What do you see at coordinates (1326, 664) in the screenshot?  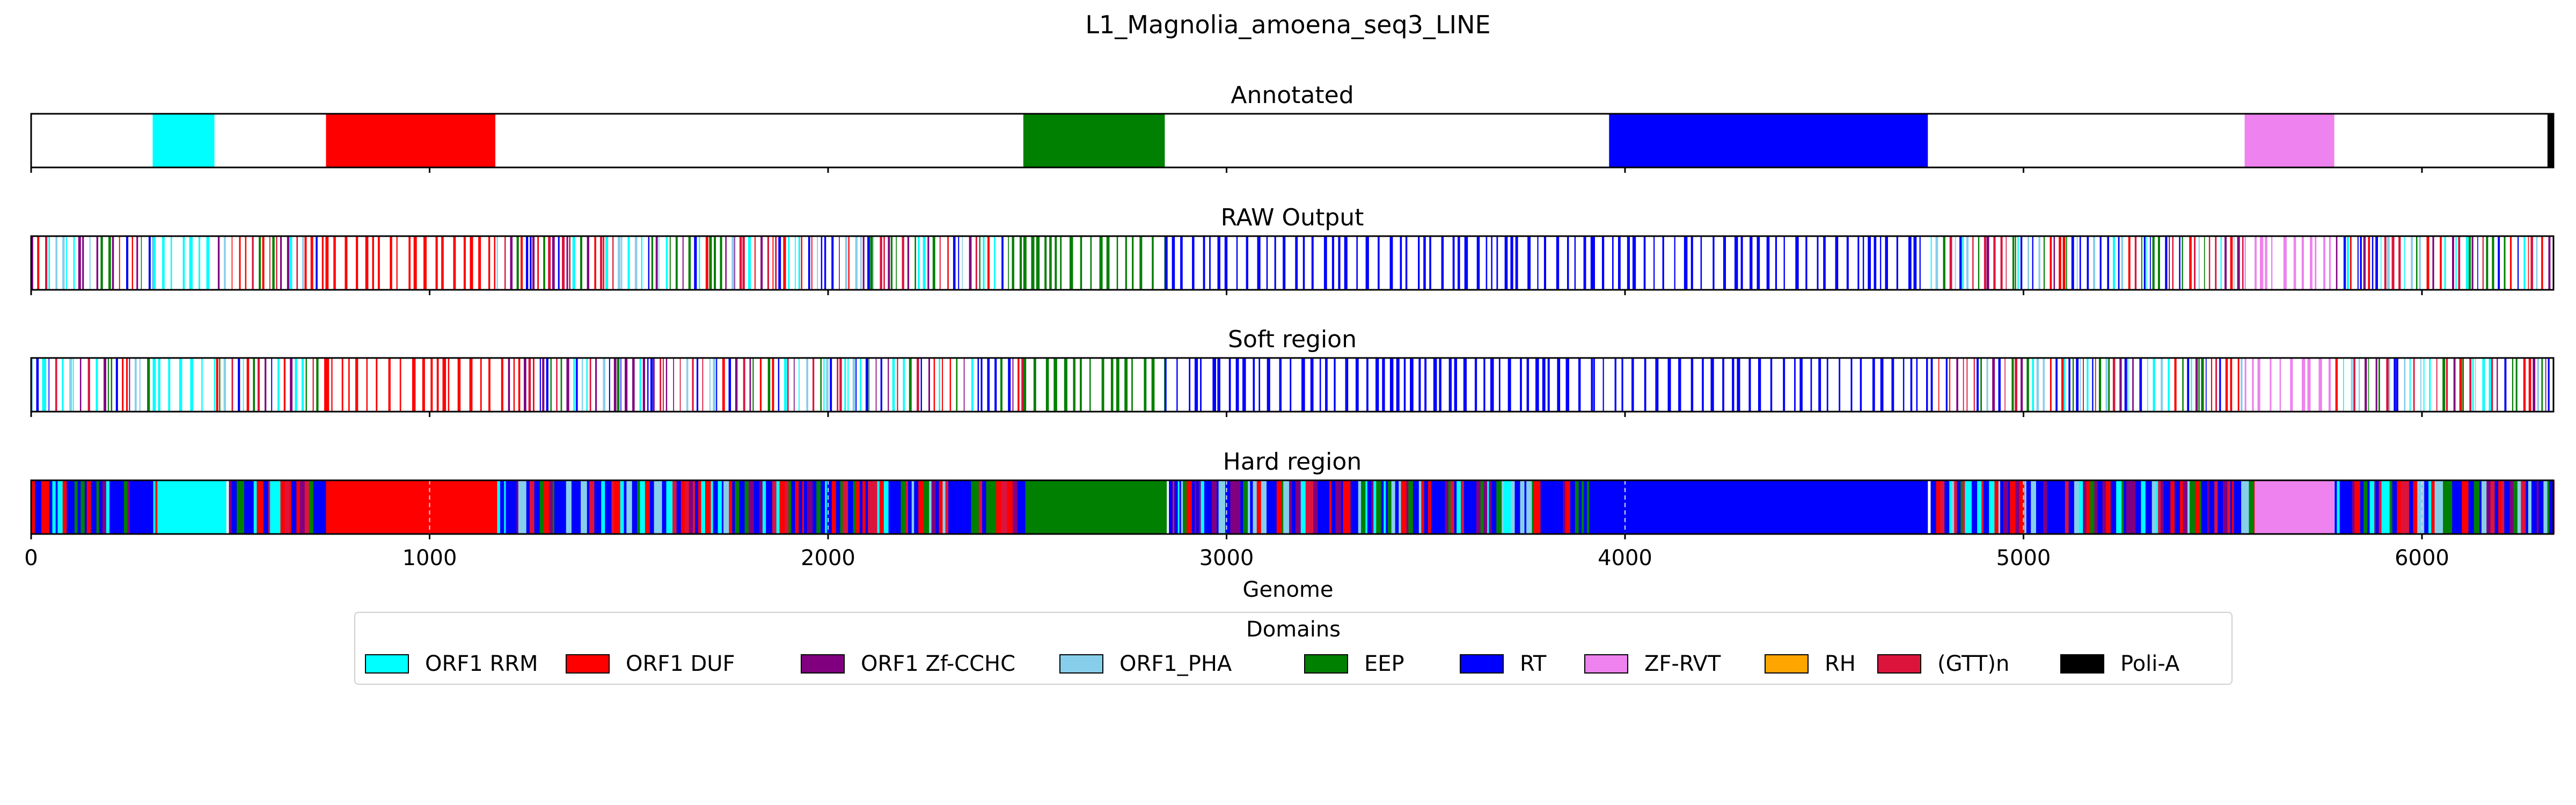 I see `legend-swatch` at bounding box center [1326, 664].